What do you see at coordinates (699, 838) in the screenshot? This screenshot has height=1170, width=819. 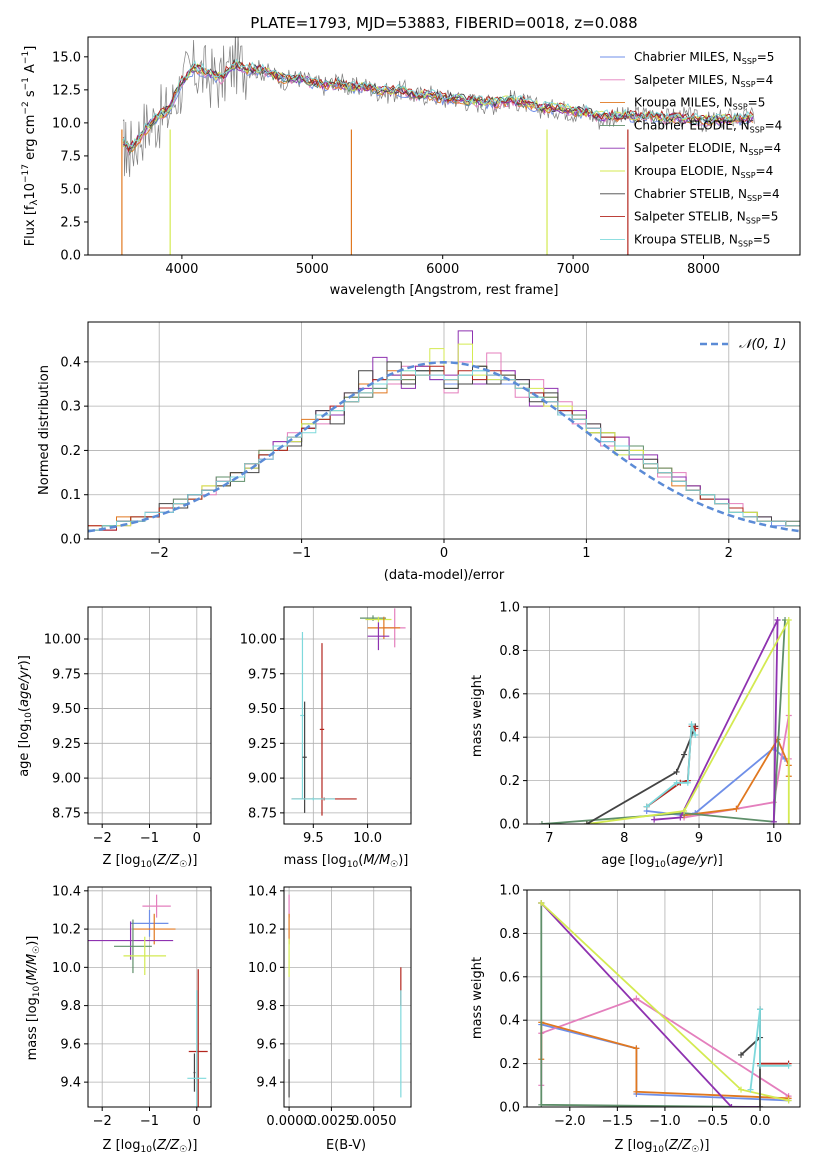 I see `x-tick-label: 9` at bounding box center [699, 838].